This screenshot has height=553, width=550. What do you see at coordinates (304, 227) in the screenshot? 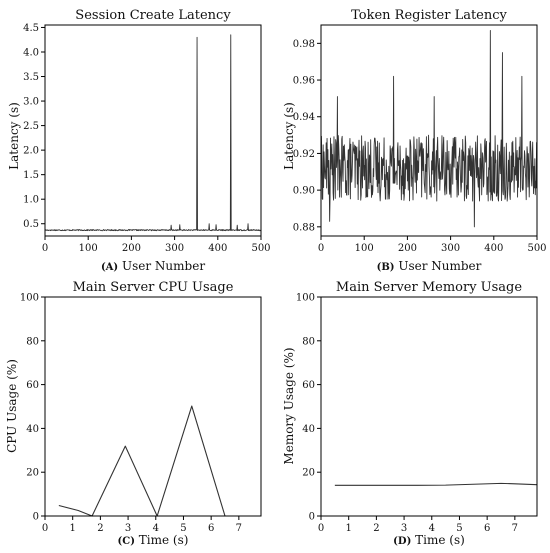
I see `y-tick-label-b-0: 0.88` at bounding box center [304, 227].